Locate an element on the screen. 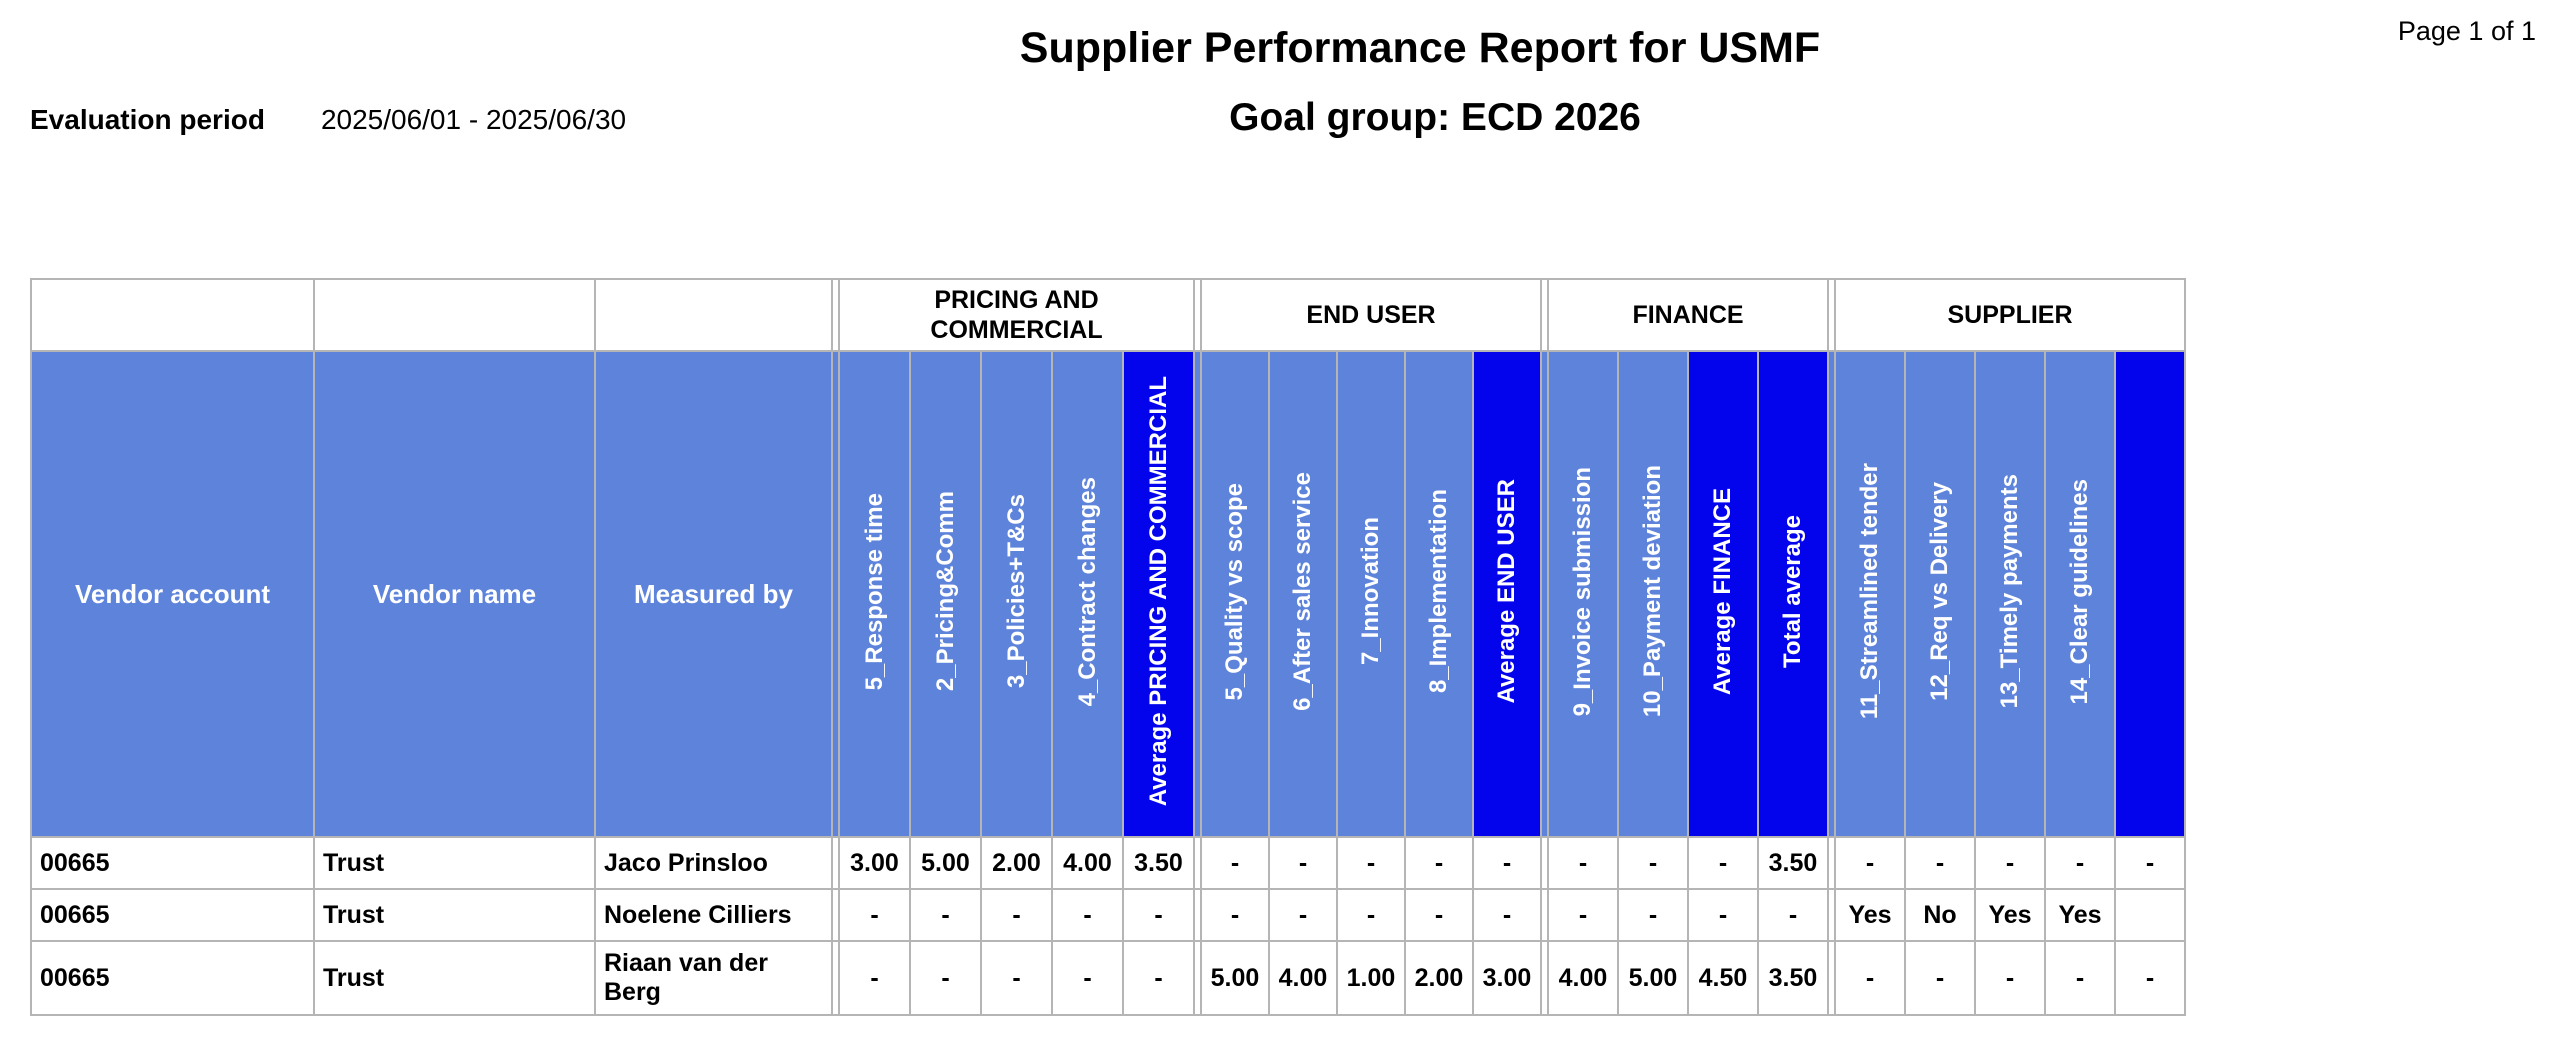  measured-by-cell: Jaco Prinsloo is located at coordinates (713, 863).